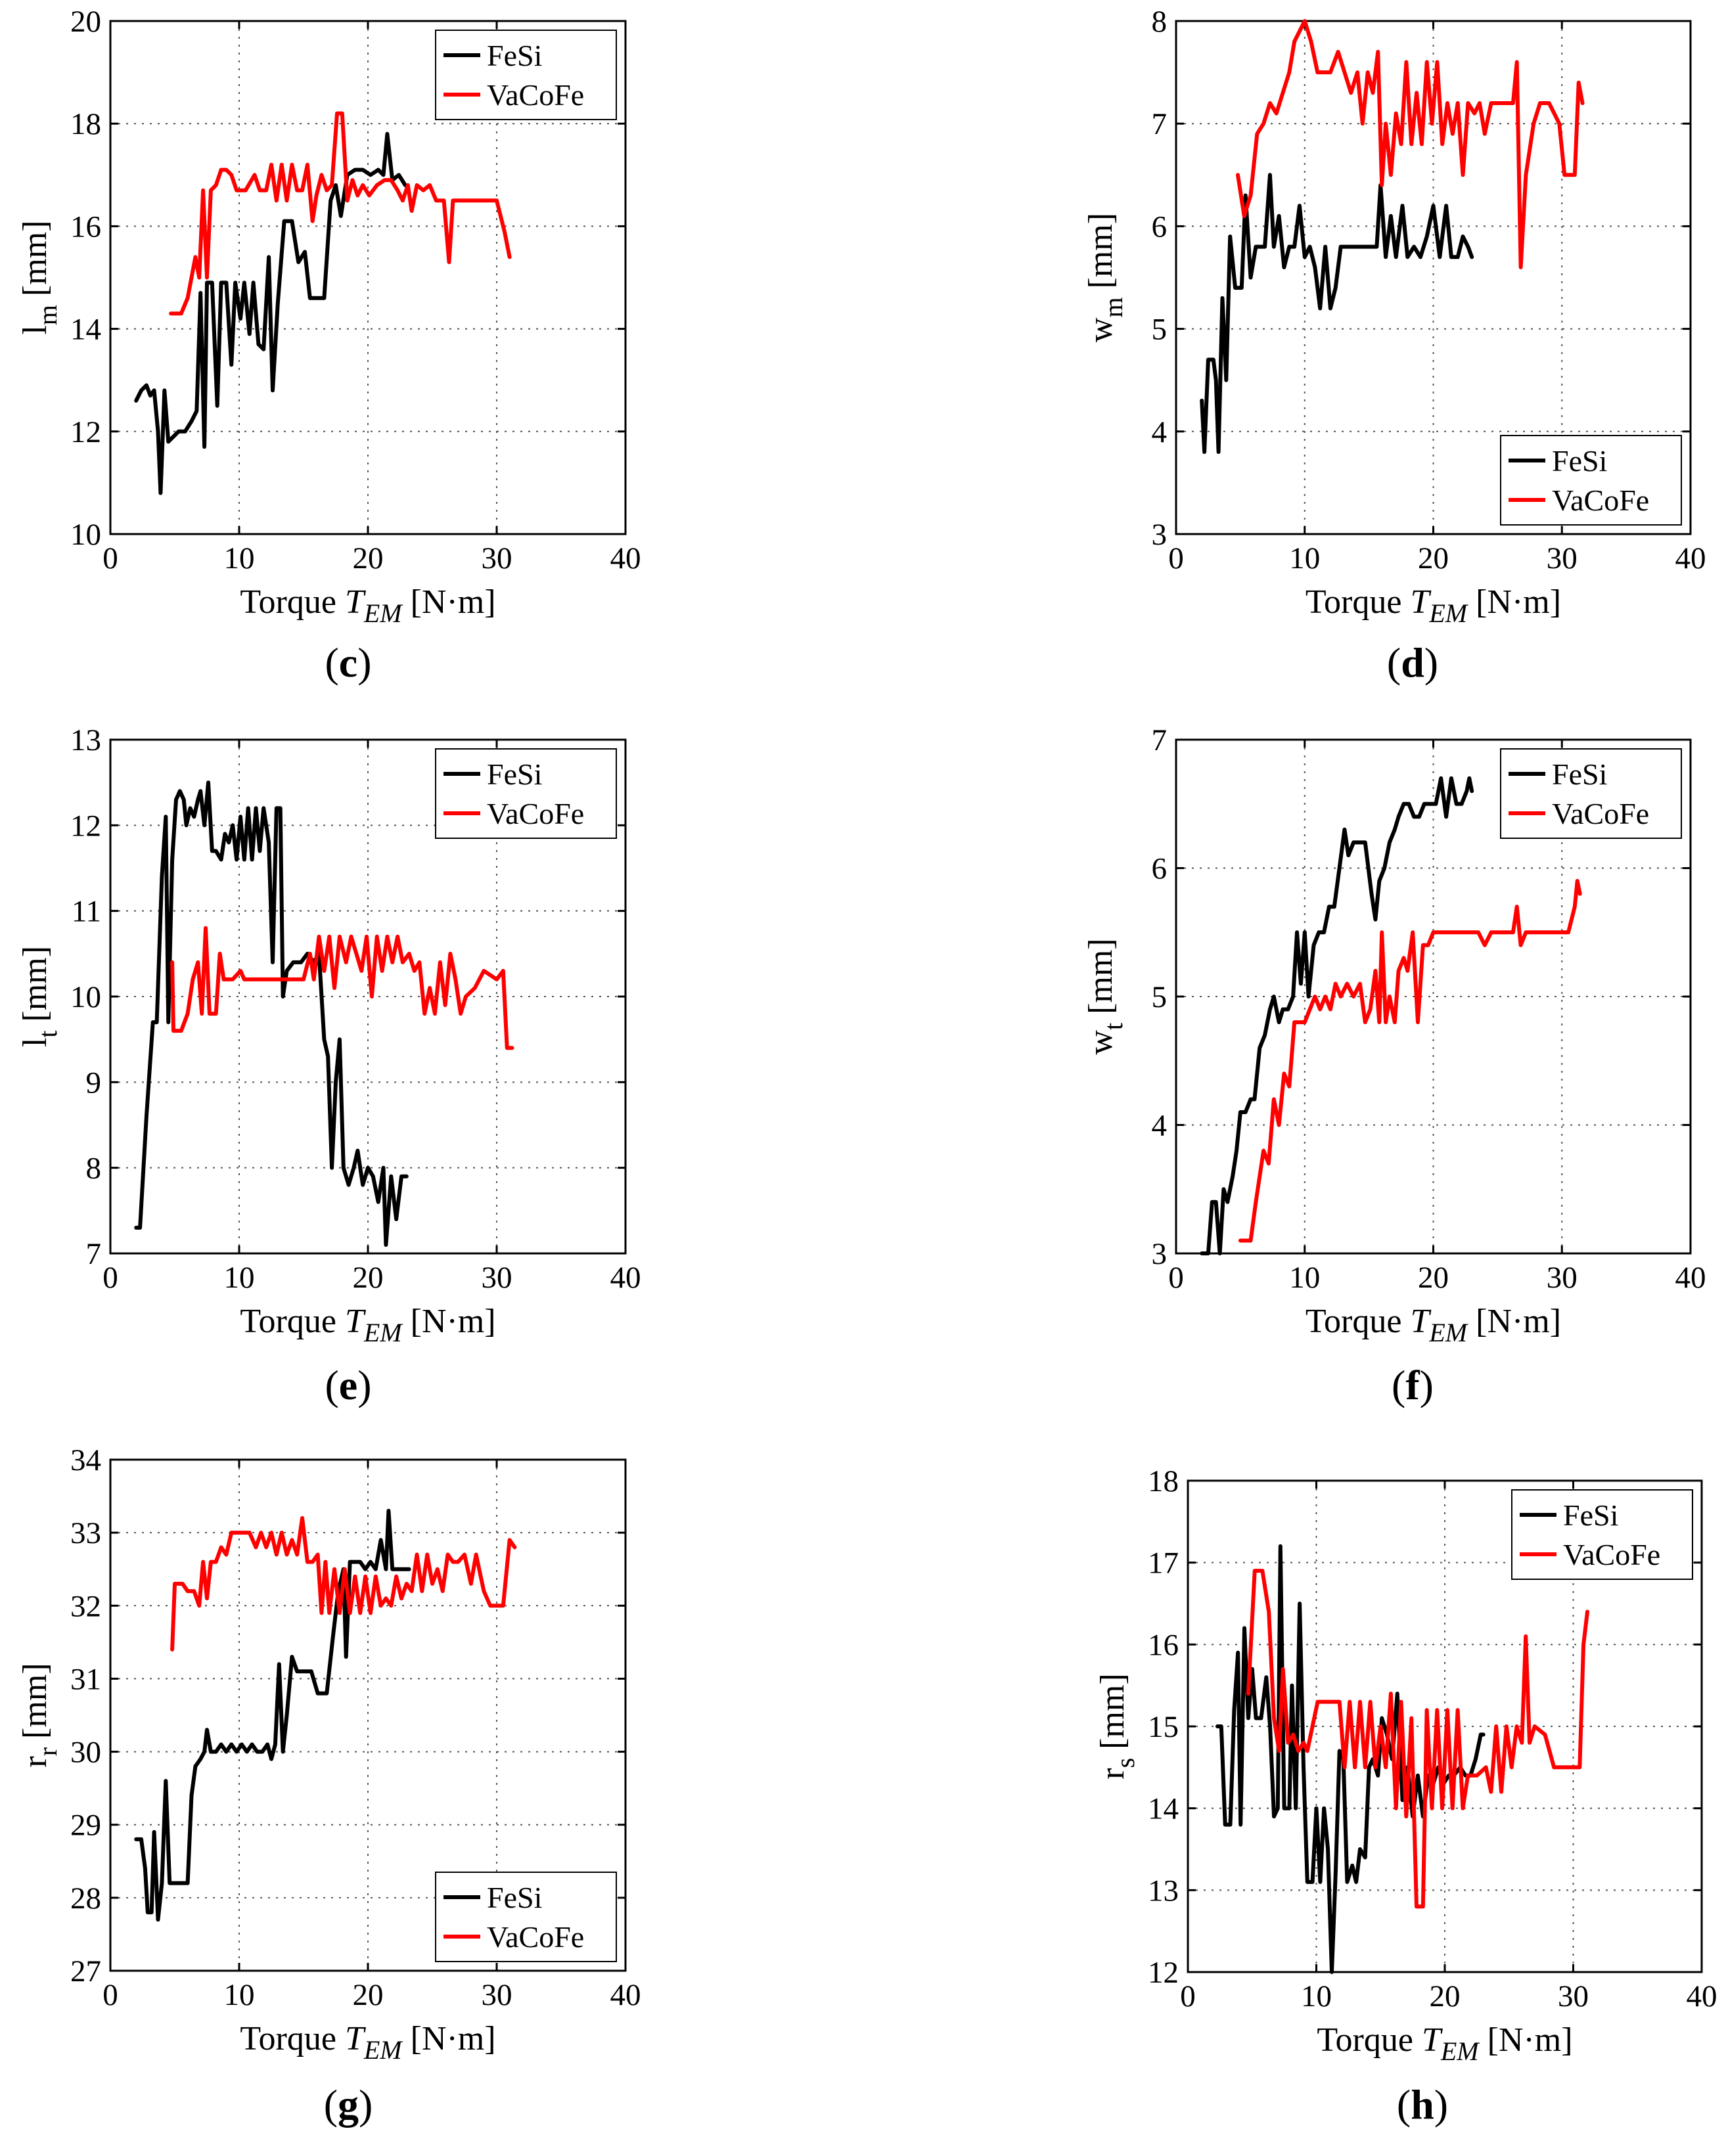 The height and width of the screenshot is (2156, 1726). What do you see at coordinates (85, 22) in the screenshot?
I see `y-tick-label: 20` at bounding box center [85, 22].